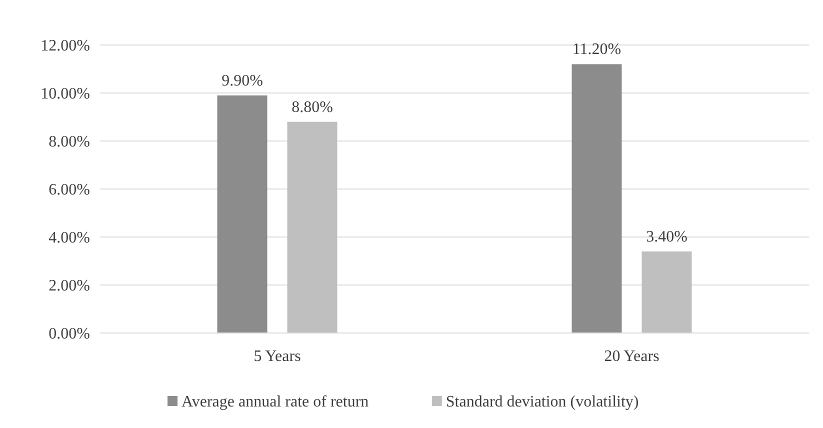 This screenshot has height=428, width=823. Describe the element at coordinates (69, 142) in the screenshot. I see `y-tick-label: 8.00%` at that location.